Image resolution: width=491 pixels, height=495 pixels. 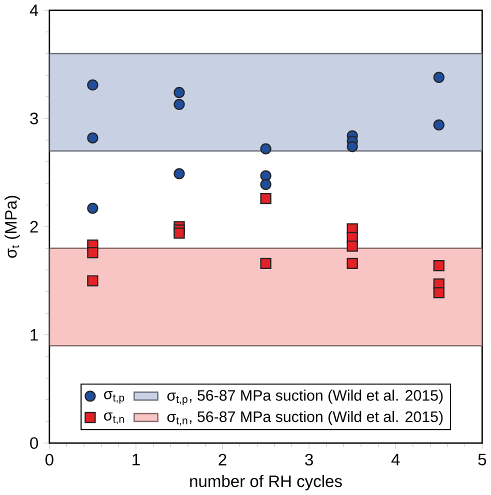 What do you see at coordinates (304, 398) in the screenshot?
I see `legend-label: σ$_{t,p}$, 56-87 MPa suction (Wild et al. 2015)` at bounding box center [304, 398].